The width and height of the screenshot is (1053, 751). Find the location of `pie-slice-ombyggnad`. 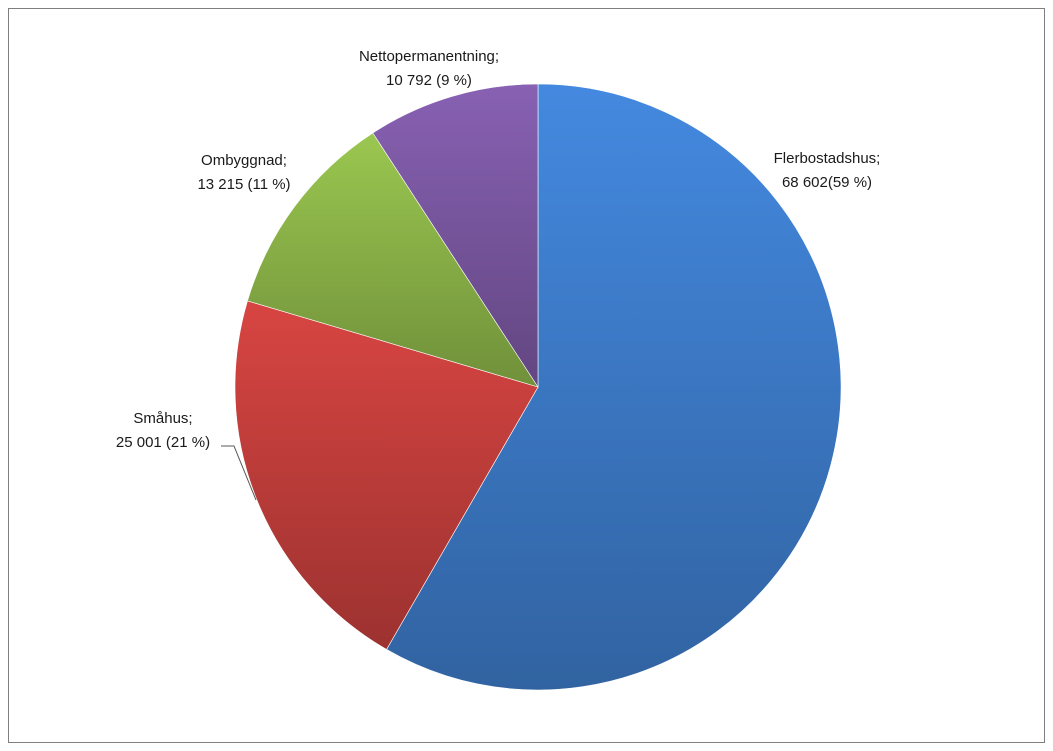

pie-slice-ombyggnad is located at coordinates (393, 260).